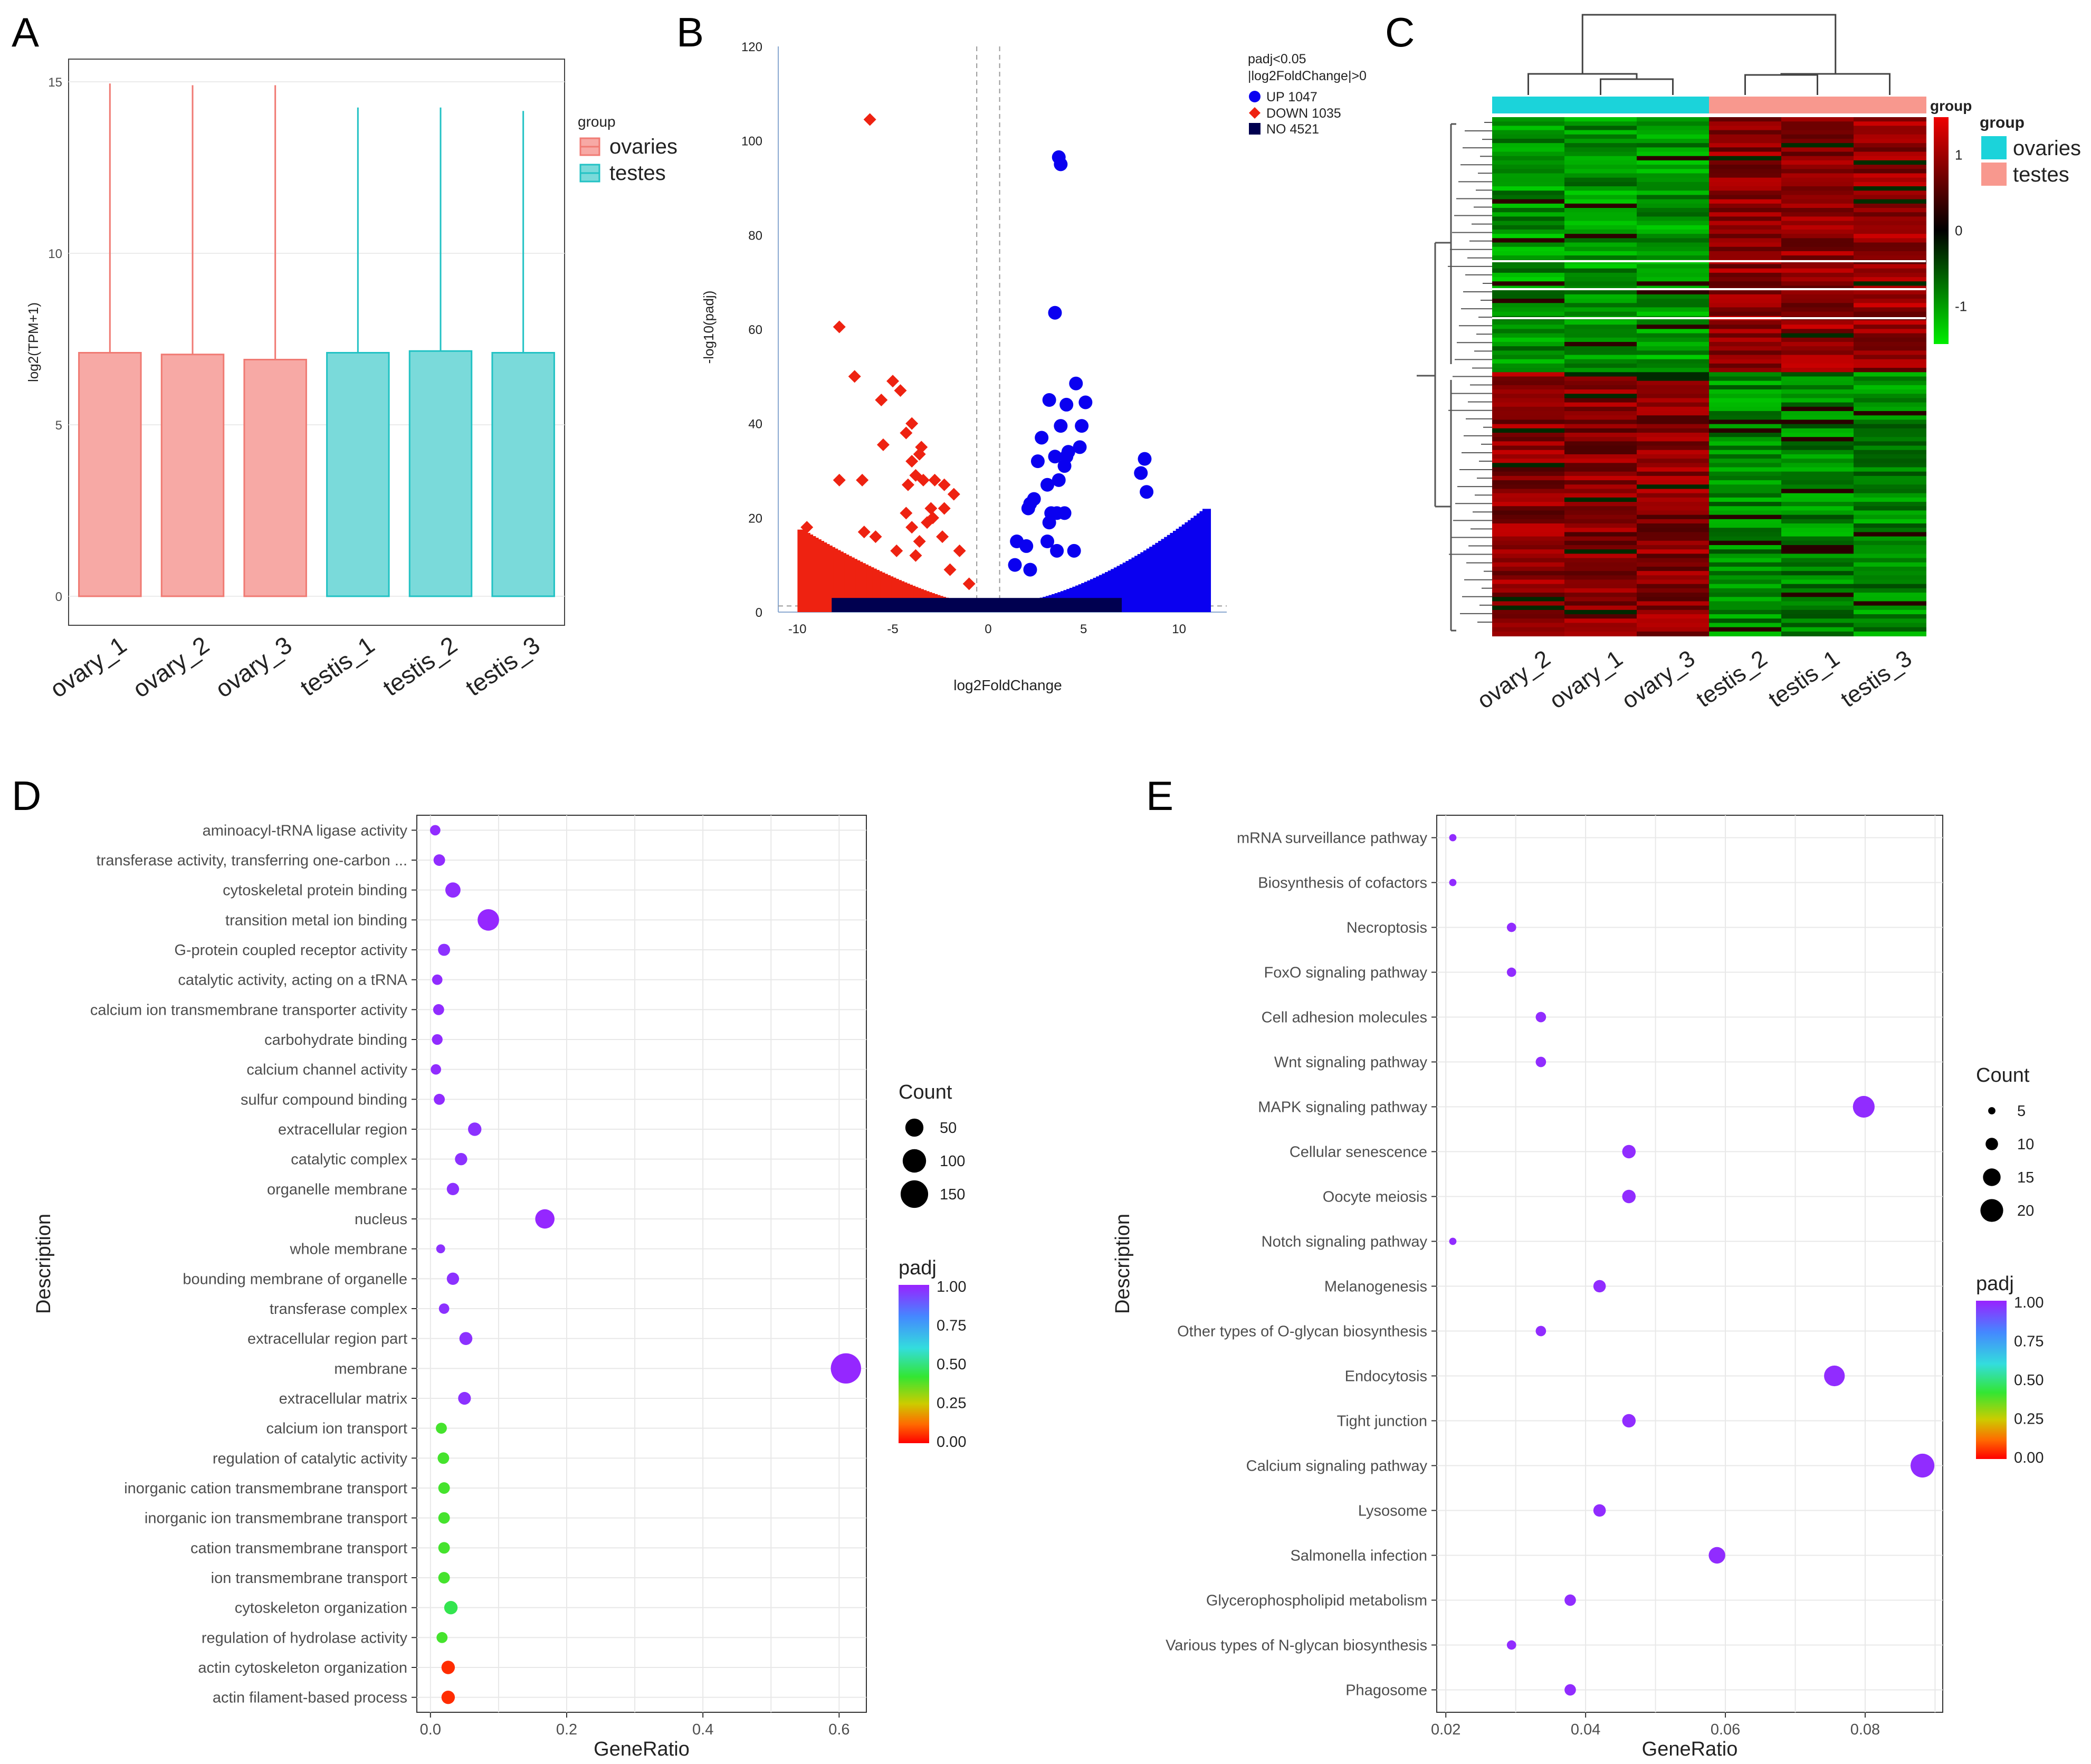 This screenshot has height=1764, width=2091. I want to click on column-label: testis_2, so click(1732, 679).